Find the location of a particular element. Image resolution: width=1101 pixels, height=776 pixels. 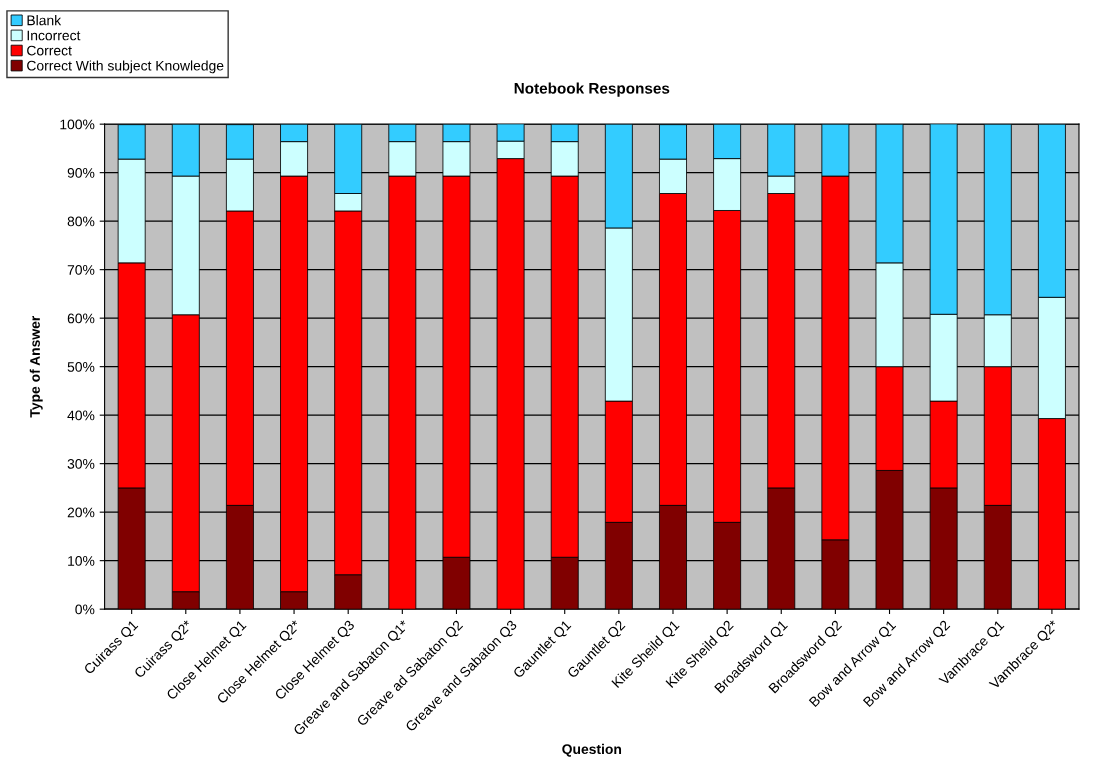

y-tick-label: 80% is located at coordinates (81, 221).